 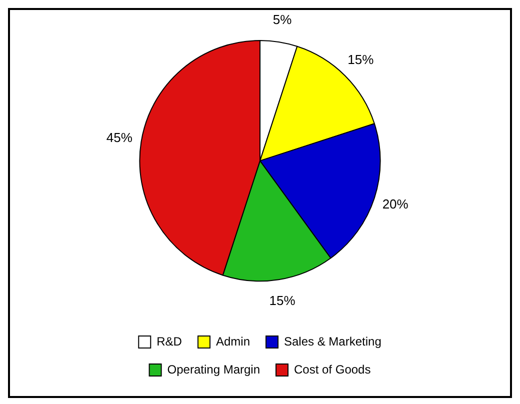 I want to click on data-label: 20%, so click(x=395, y=204).